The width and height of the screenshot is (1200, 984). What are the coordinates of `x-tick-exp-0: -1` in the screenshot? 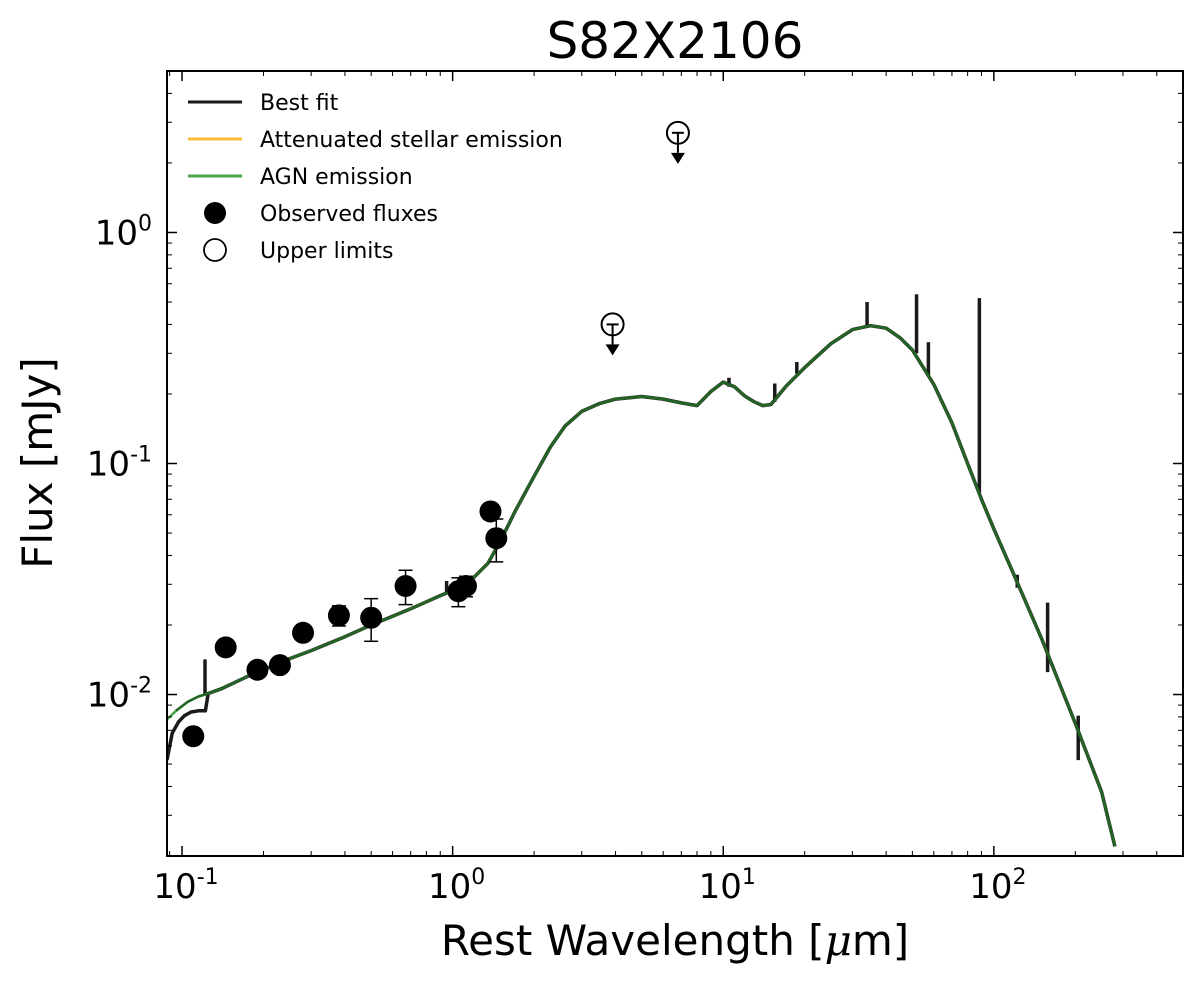 It's located at (208, 877).